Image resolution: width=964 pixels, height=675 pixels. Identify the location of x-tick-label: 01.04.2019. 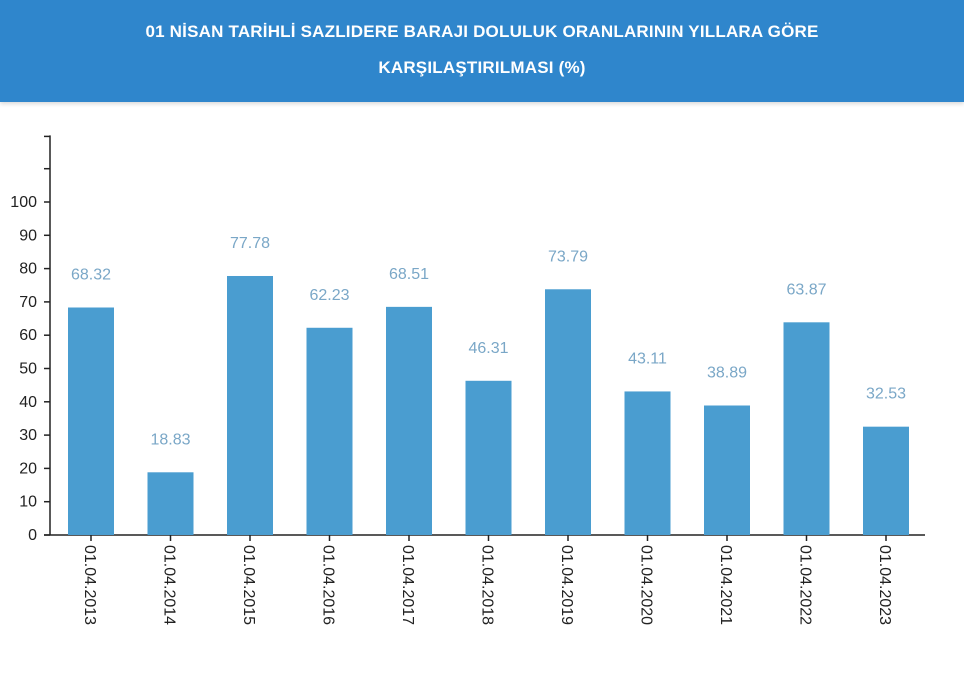
(566, 585).